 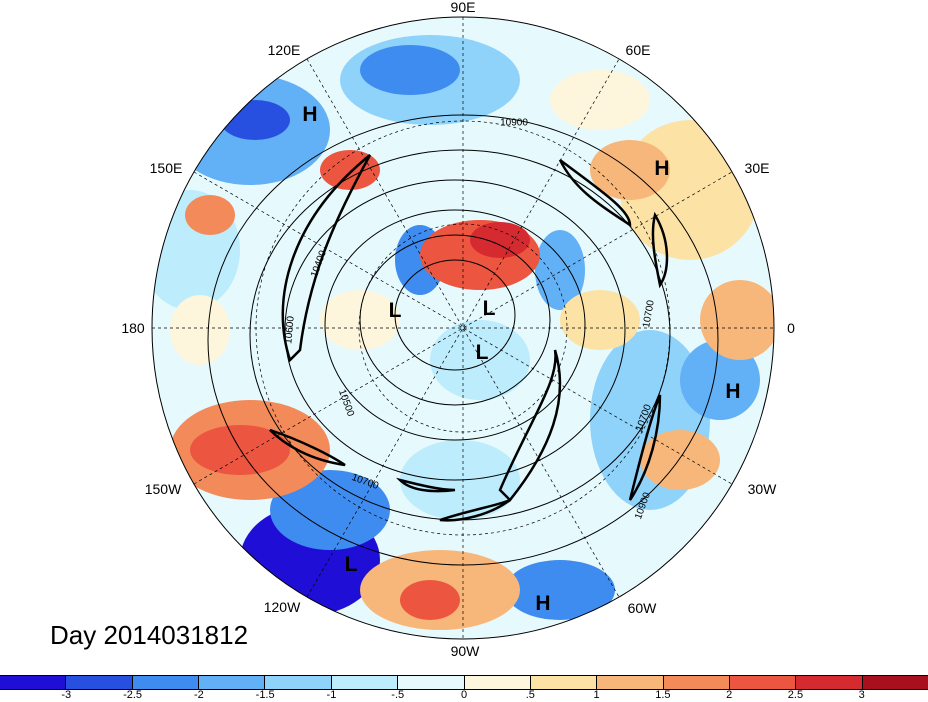 I want to click on lon-label-150e: 150E, so click(x=166, y=168).